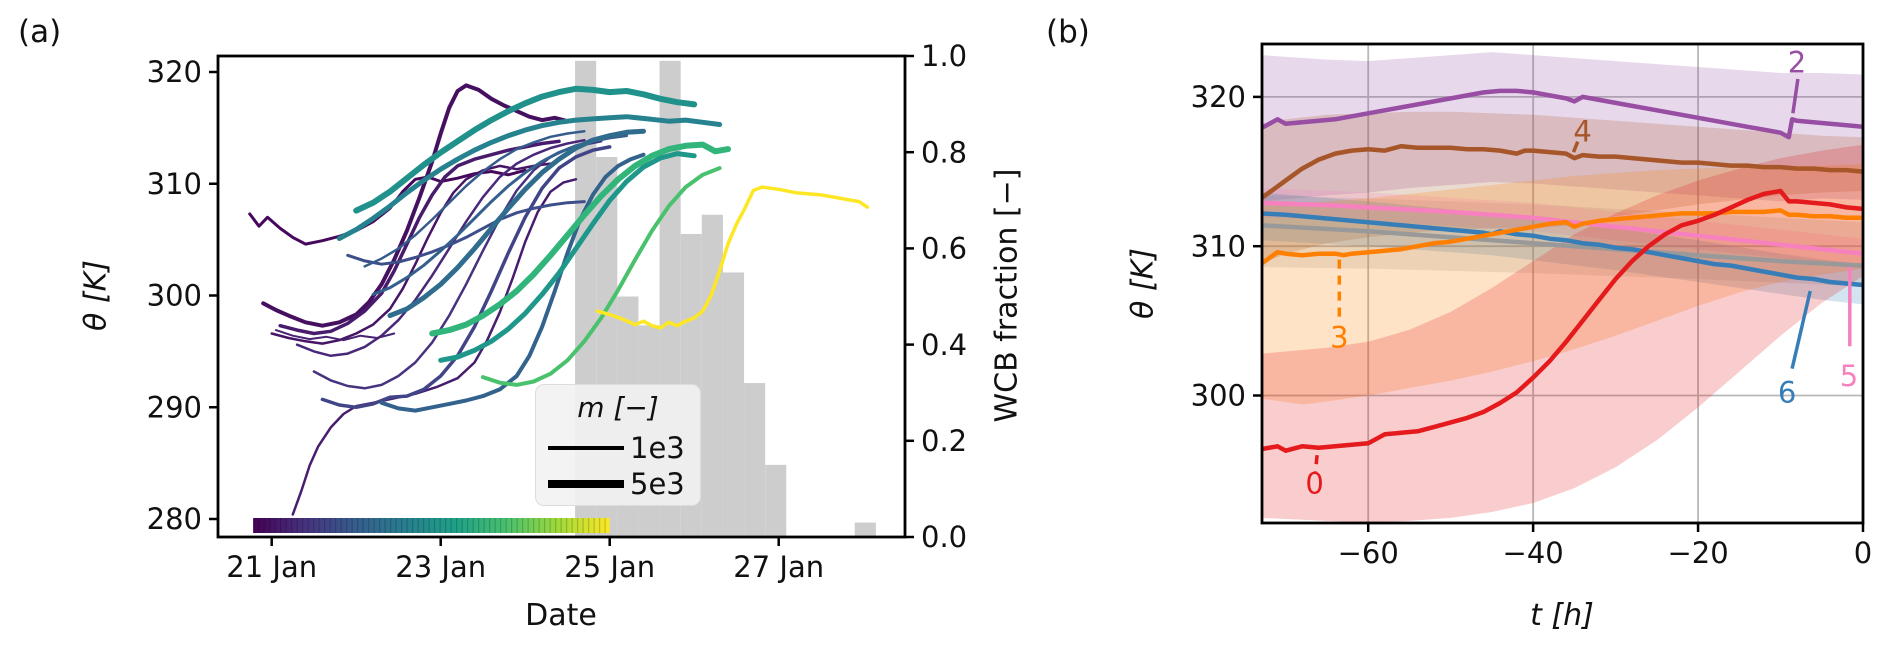 The width and height of the screenshot is (1892, 652). Describe the element at coordinates (1068, 32) in the screenshot. I see `panel-b-letter: (b)` at that location.